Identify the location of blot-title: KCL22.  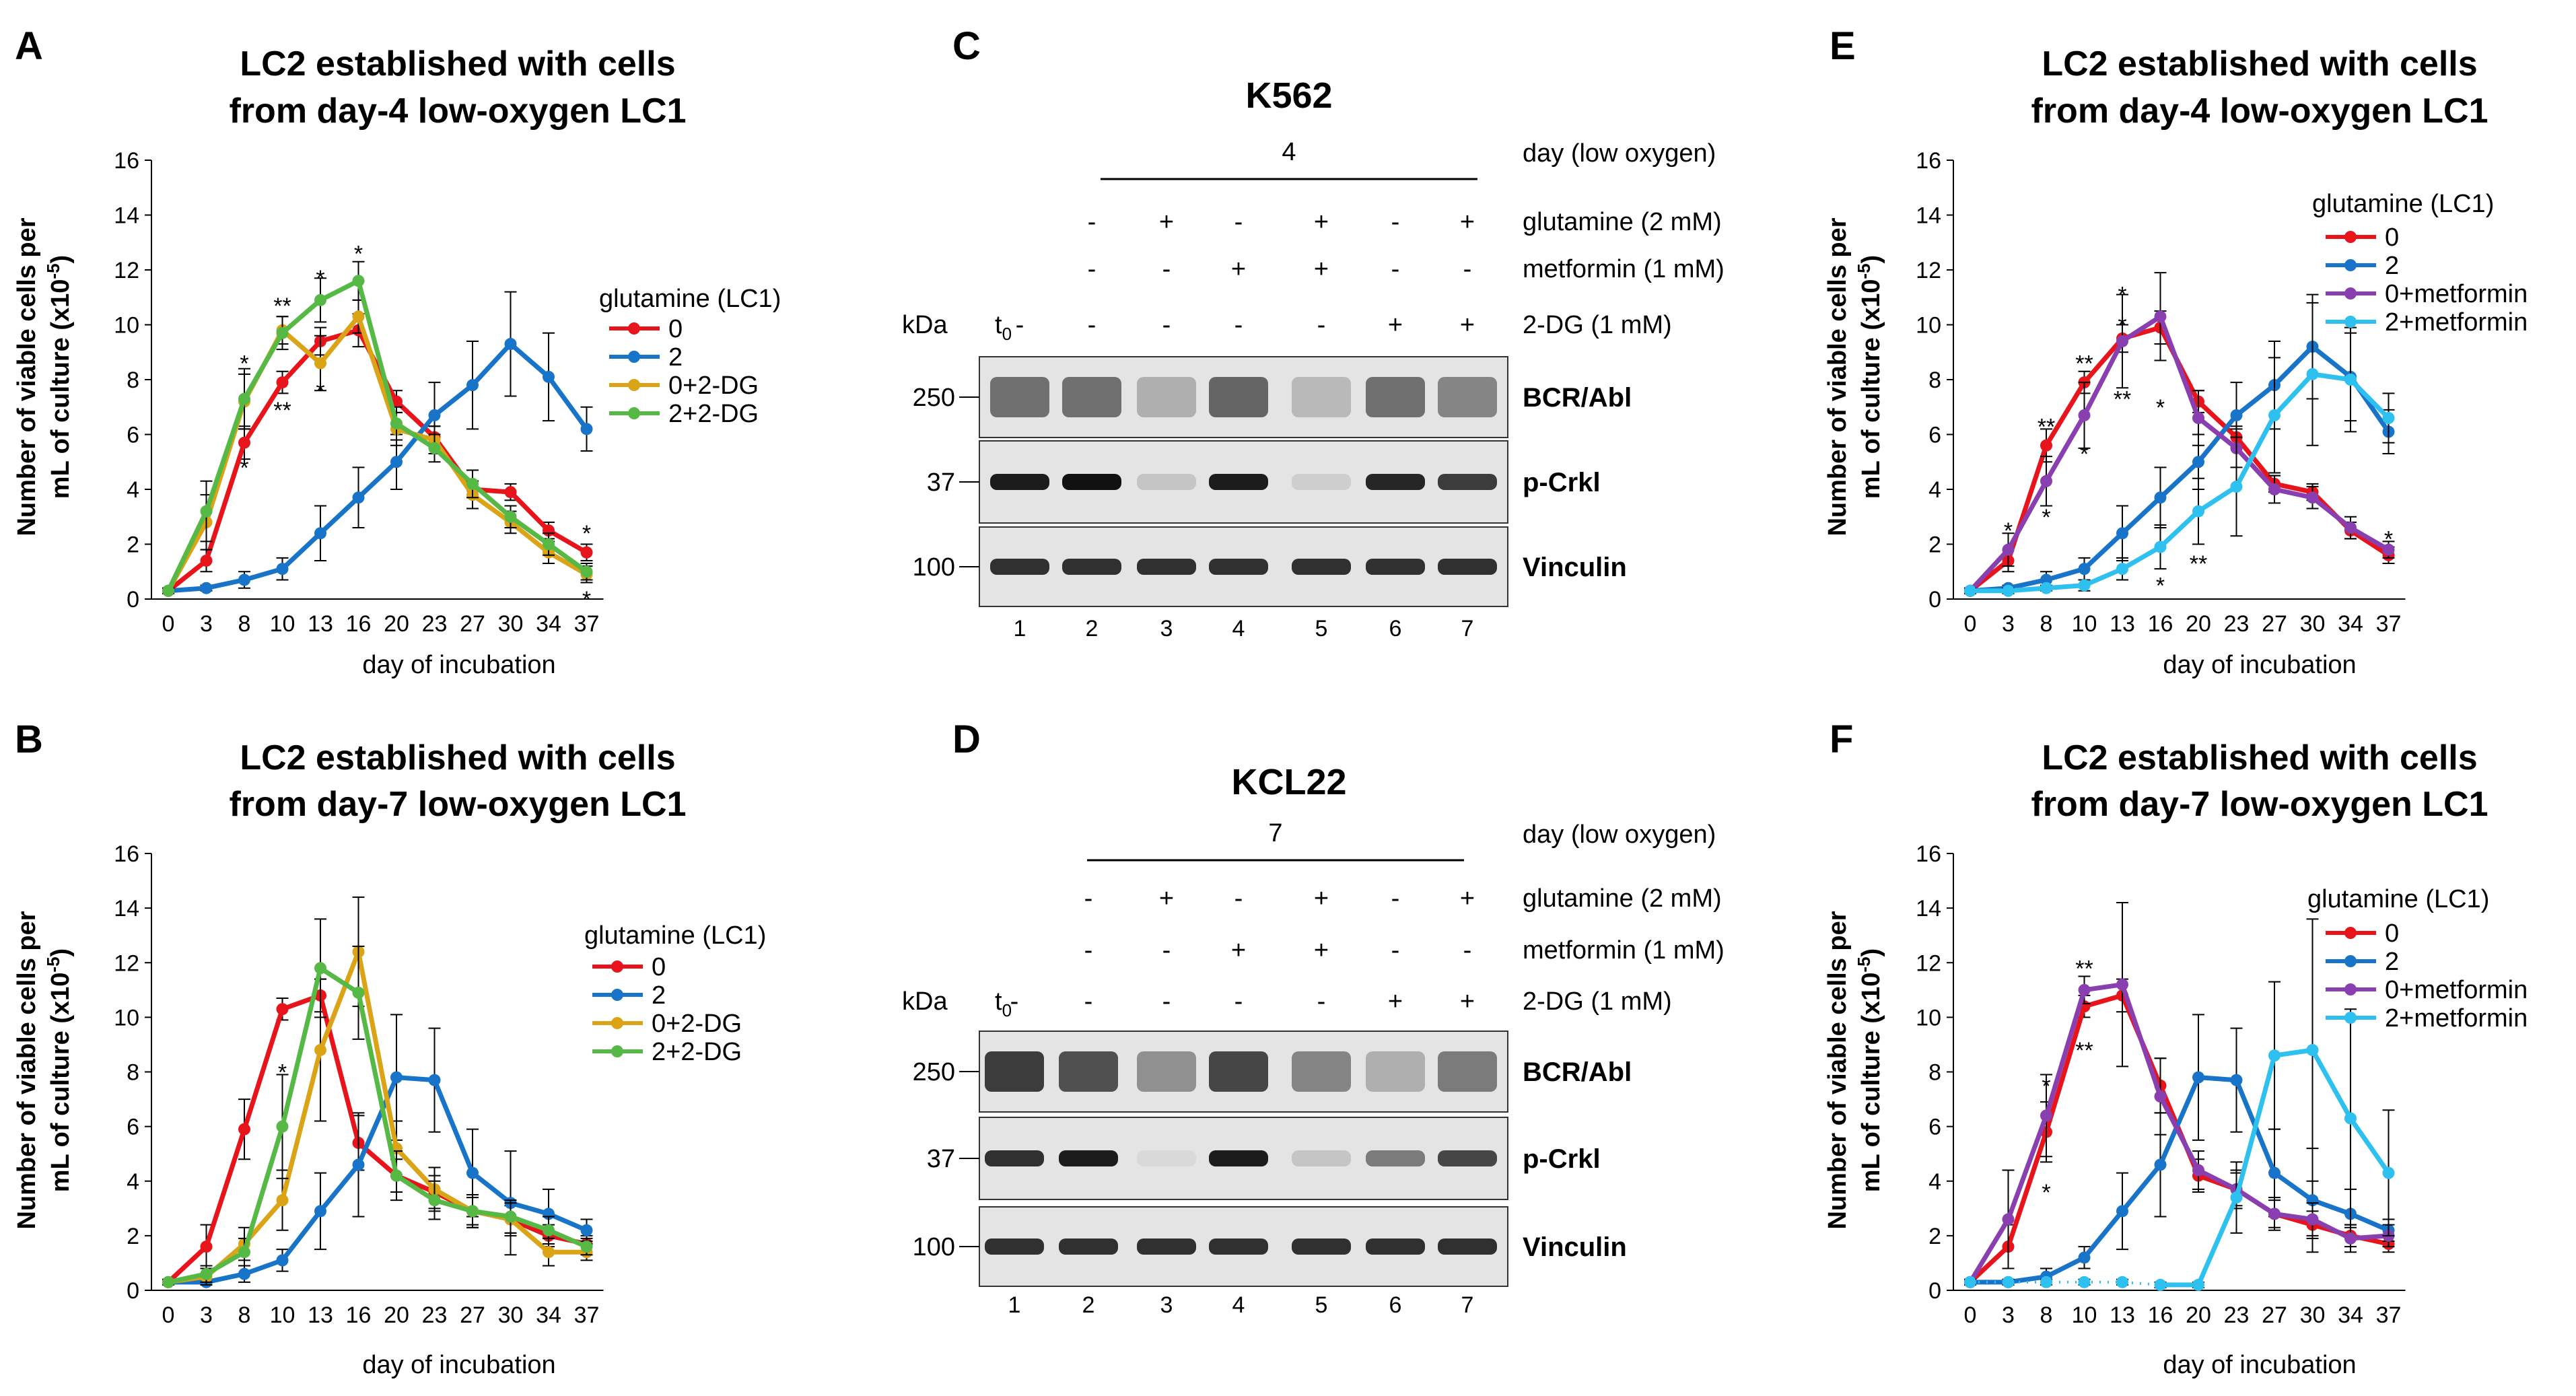
(1288, 782).